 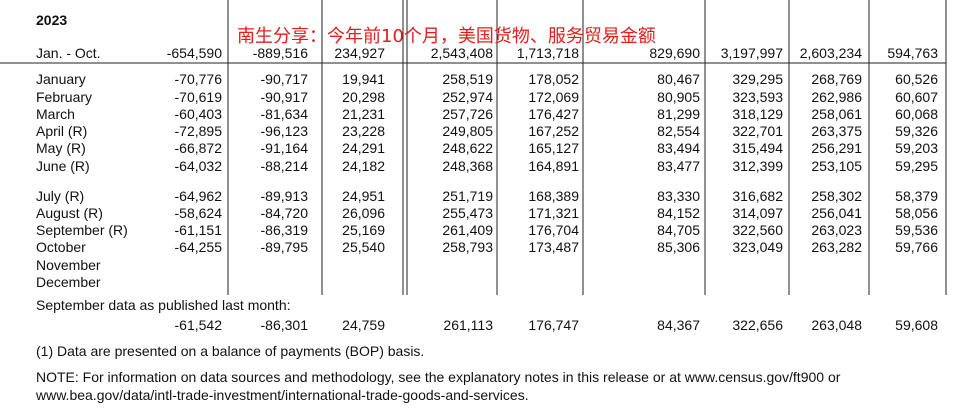 I want to click on cell: -89,913, so click(x=284, y=196).